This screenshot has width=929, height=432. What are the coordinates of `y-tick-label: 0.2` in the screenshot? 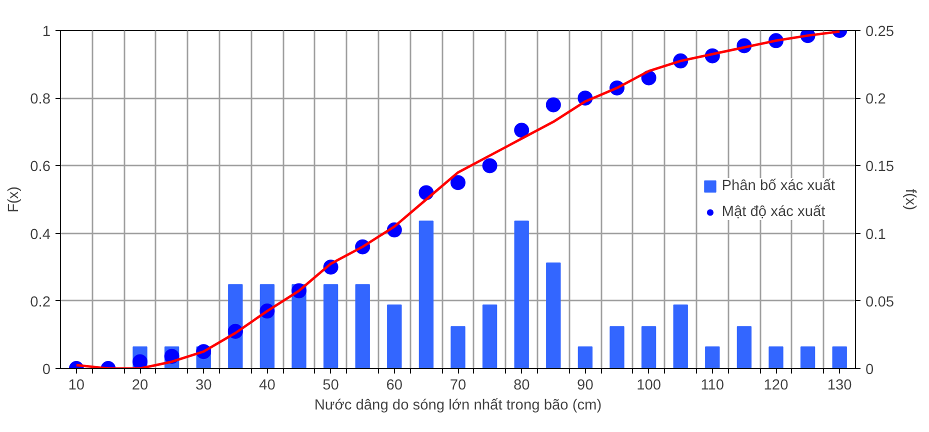 It's located at (40, 302).